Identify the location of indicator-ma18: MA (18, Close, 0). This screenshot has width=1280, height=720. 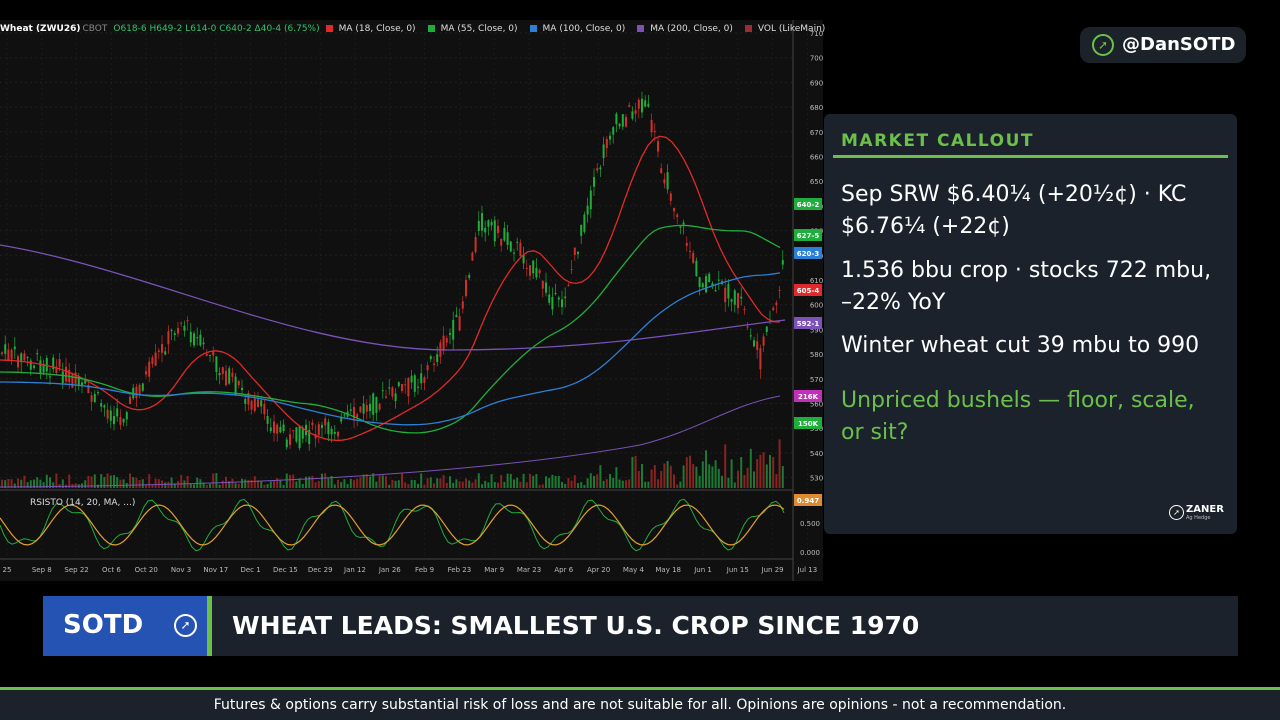
(373, 29).